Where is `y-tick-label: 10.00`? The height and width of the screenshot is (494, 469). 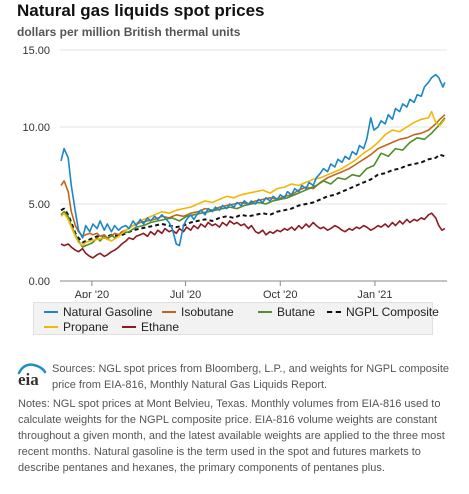
y-tick-label: 10.00 is located at coordinates (36, 128).